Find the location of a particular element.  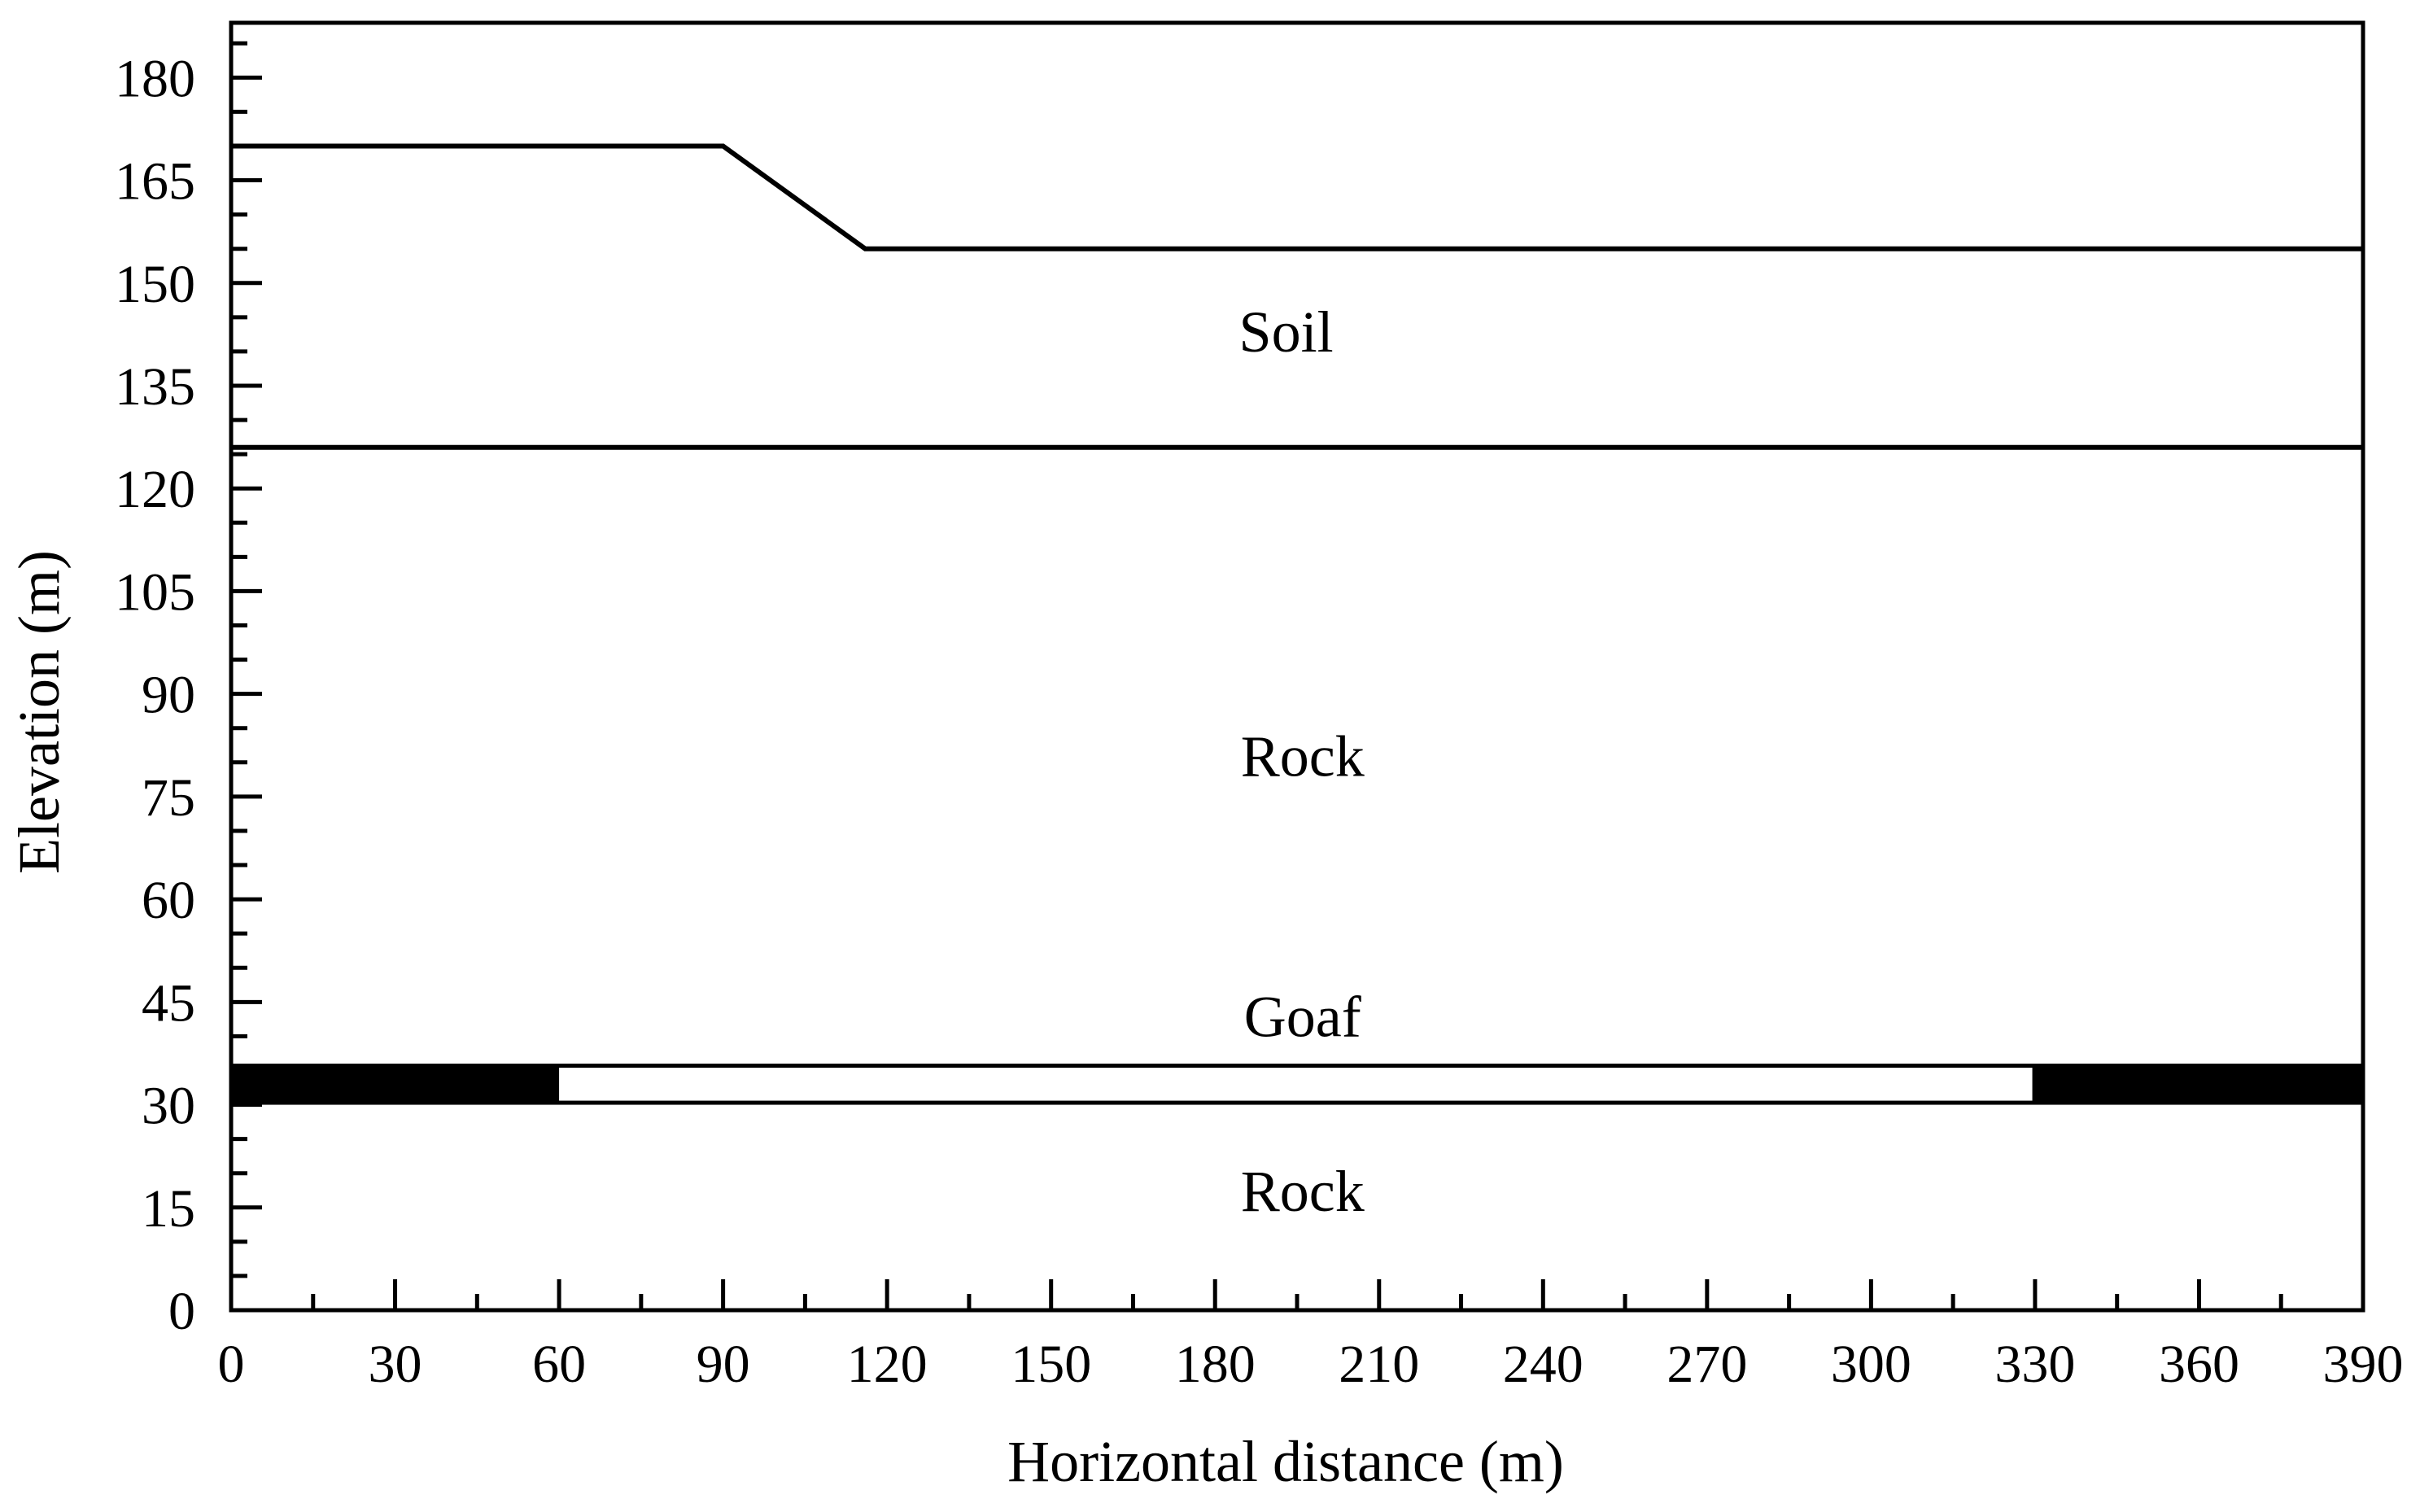

ground-surface-line is located at coordinates (1297, 197).